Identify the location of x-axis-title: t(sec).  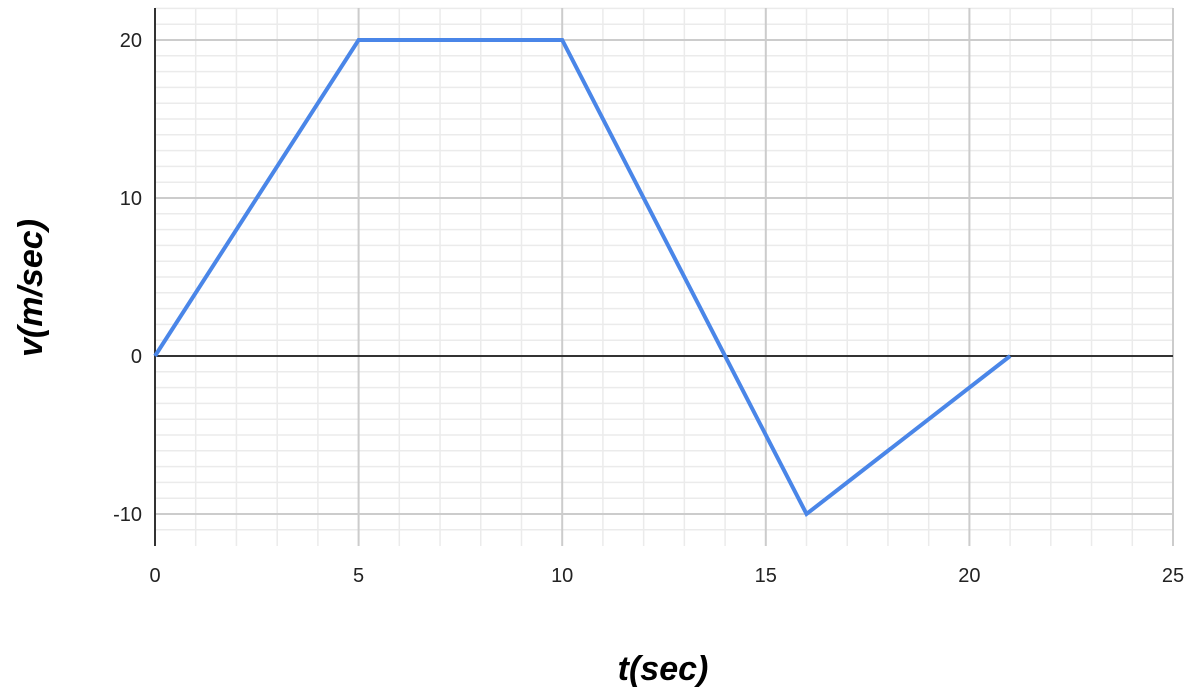
(663, 669).